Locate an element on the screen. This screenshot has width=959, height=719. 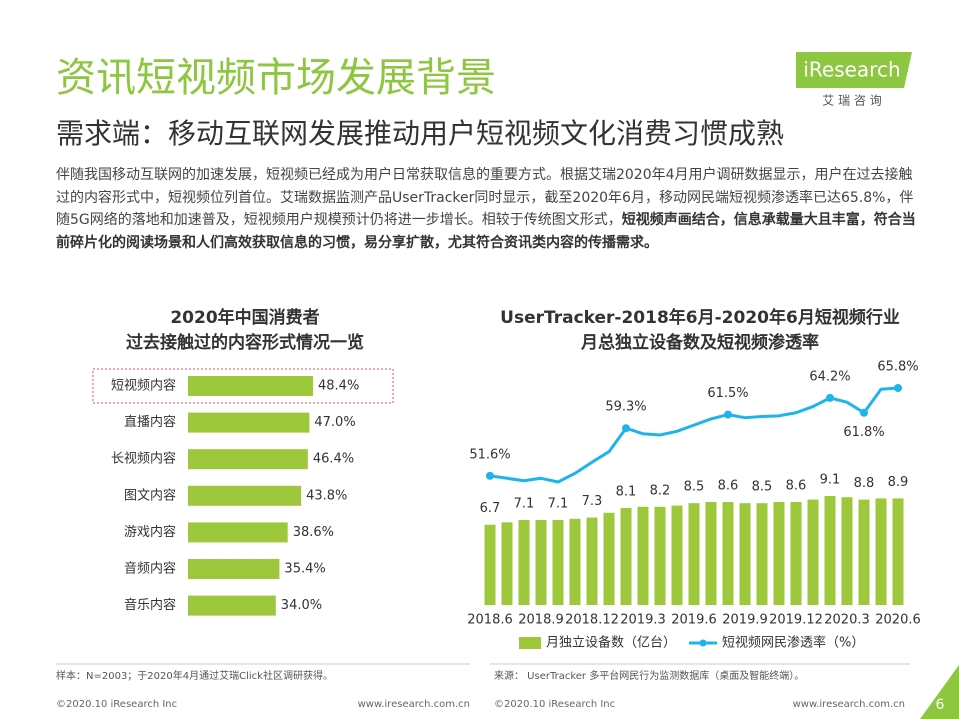
value-label: 47.0% is located at coordinates (334, 422).